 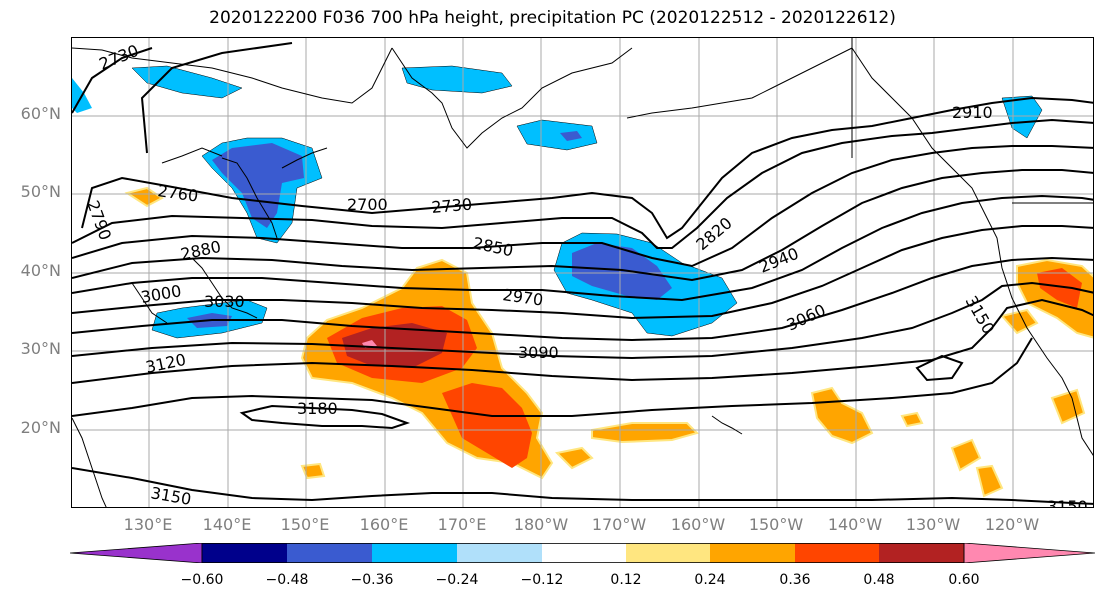 I want to click on lon-label: 180°W, so click(x=541, y=524).